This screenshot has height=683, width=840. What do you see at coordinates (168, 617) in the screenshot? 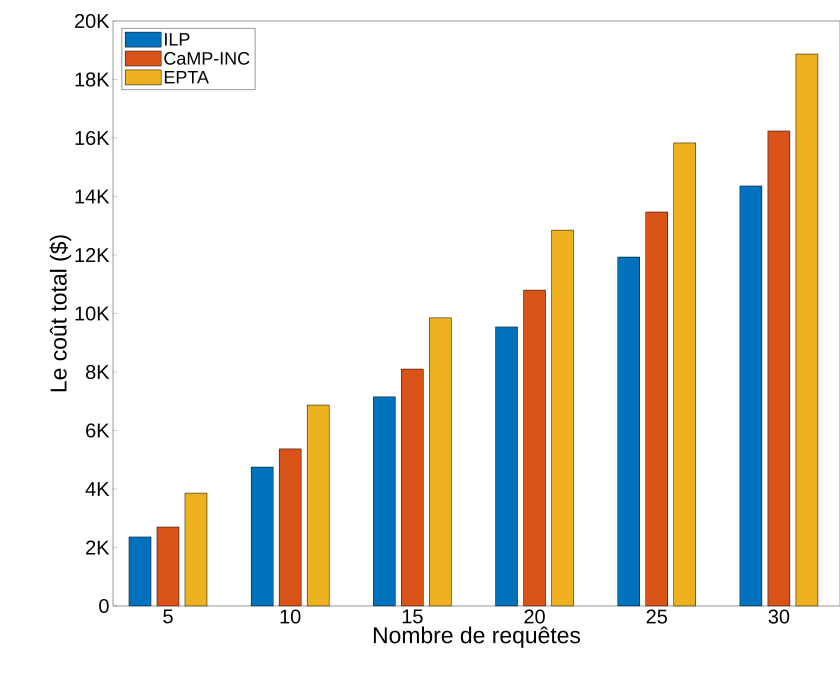
I see `x-tick-label: 5` at bounding box center [168, 617].